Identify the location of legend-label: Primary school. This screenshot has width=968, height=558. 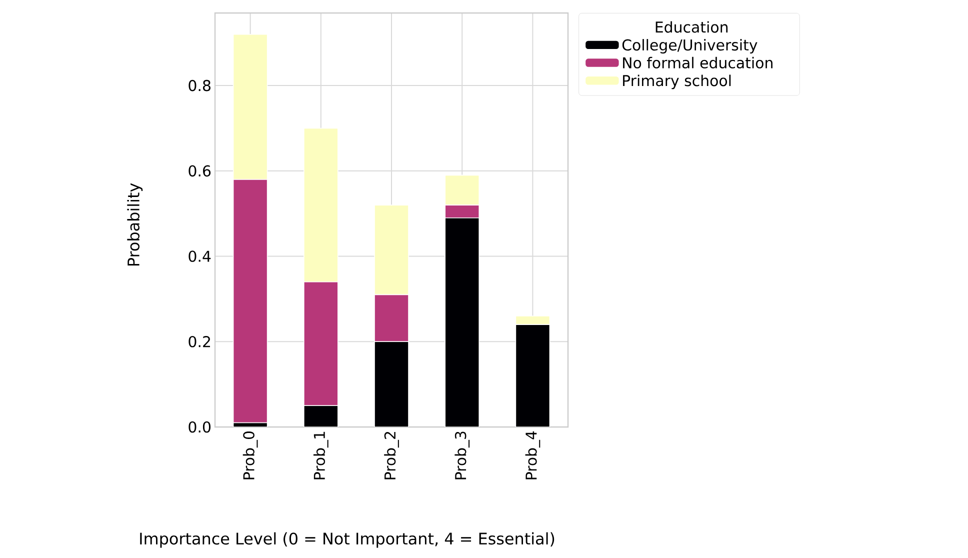
(677, 82).